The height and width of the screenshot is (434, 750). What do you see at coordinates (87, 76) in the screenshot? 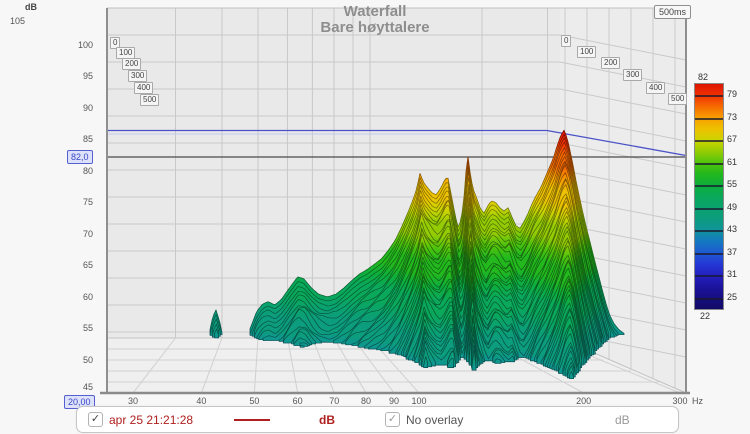
I see `db-tick-label: 95` at bounding box center [87, 76].